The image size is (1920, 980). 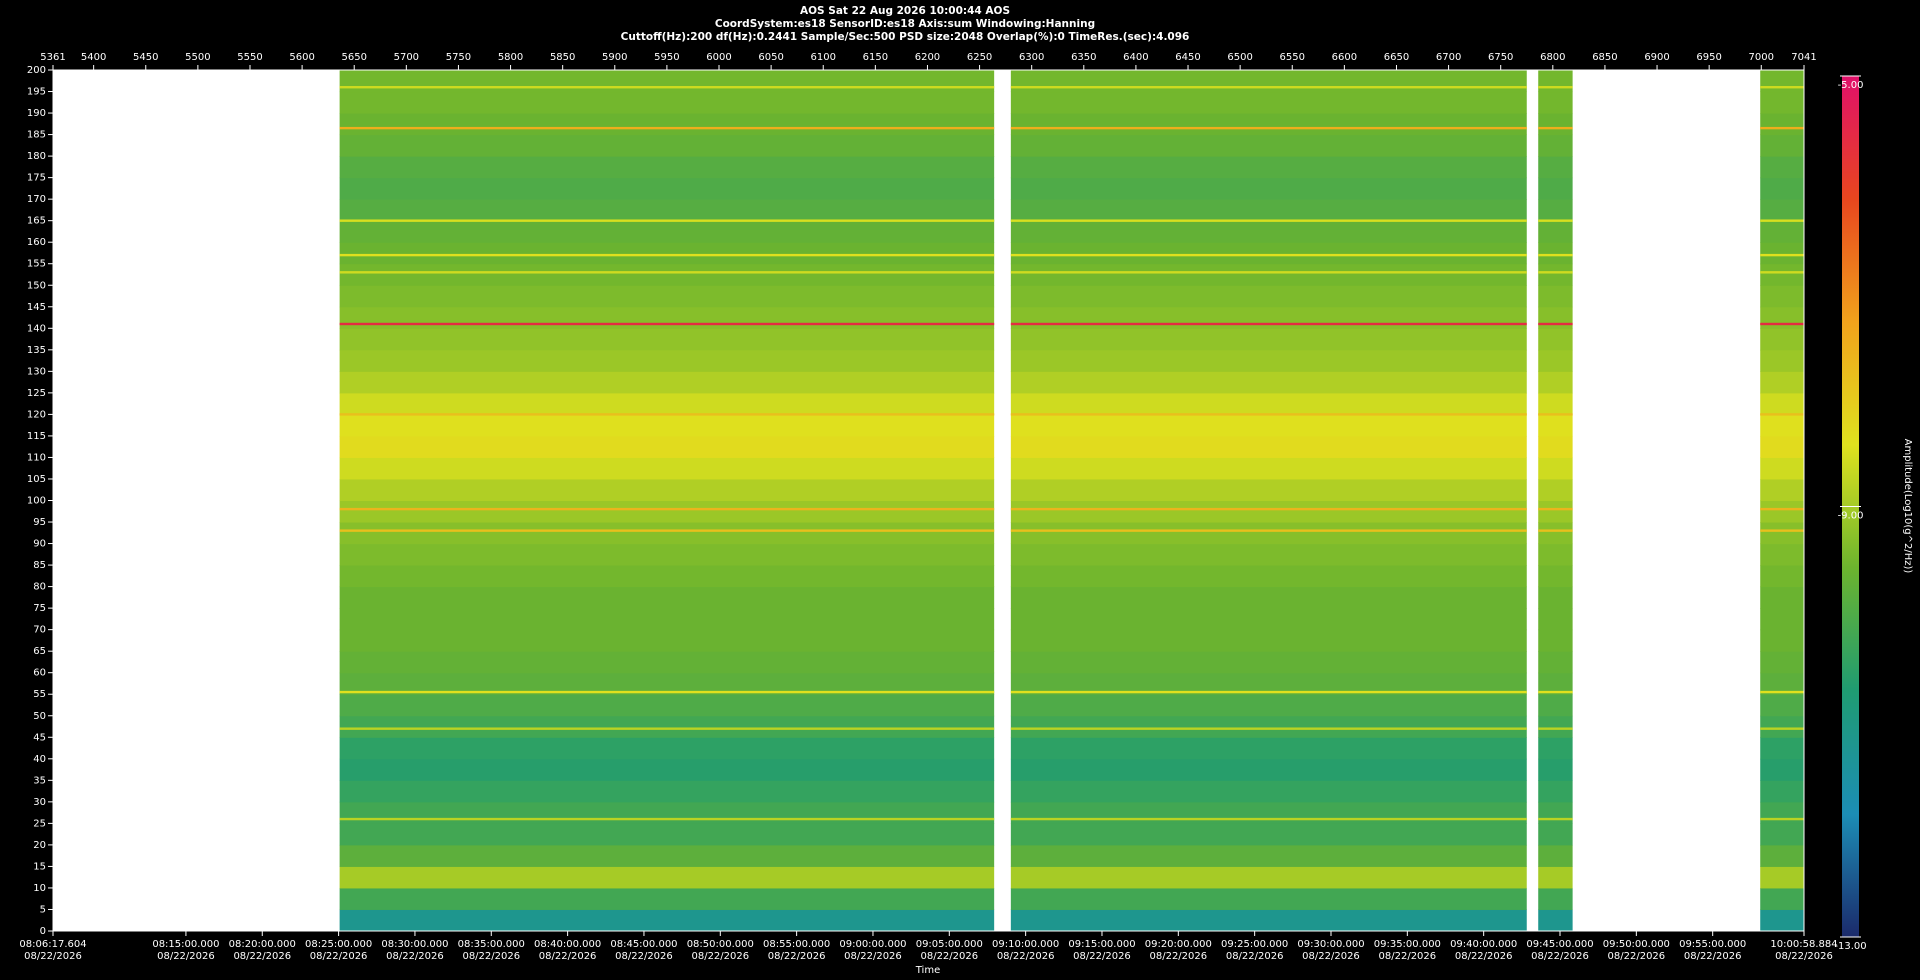 What do you see at coordinates (1187, 57) in the screenshot?
I see `x-top-tick-label: 6450` at bounding box center [1187, 57].